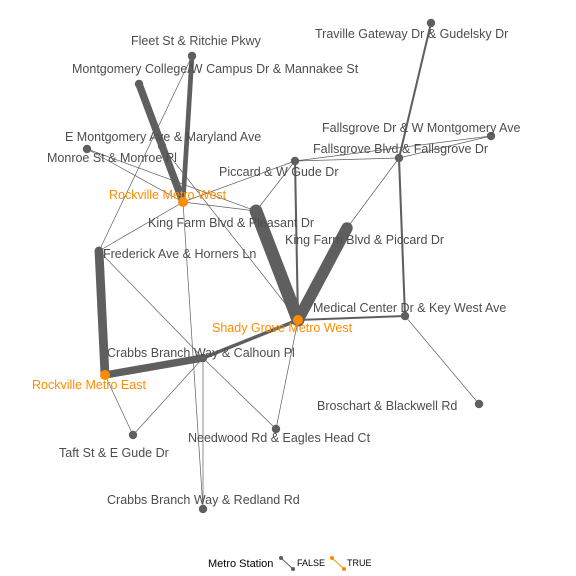  What do you see at coordinates (359, 563) in the screenshot?
I see `legend-true-label: TRUE` at bounding box center [359, 563].